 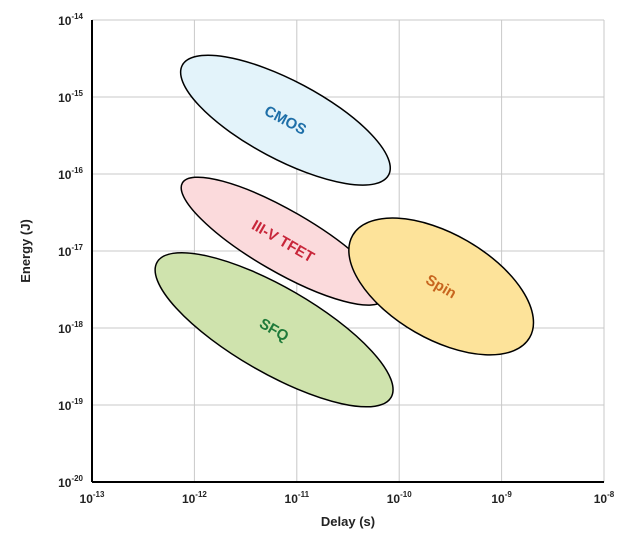 I want to click on y-tick-labels: 10-20 10-19 10-18 10-17 10-16 10-15 10-14, so click(x=70, y=251).